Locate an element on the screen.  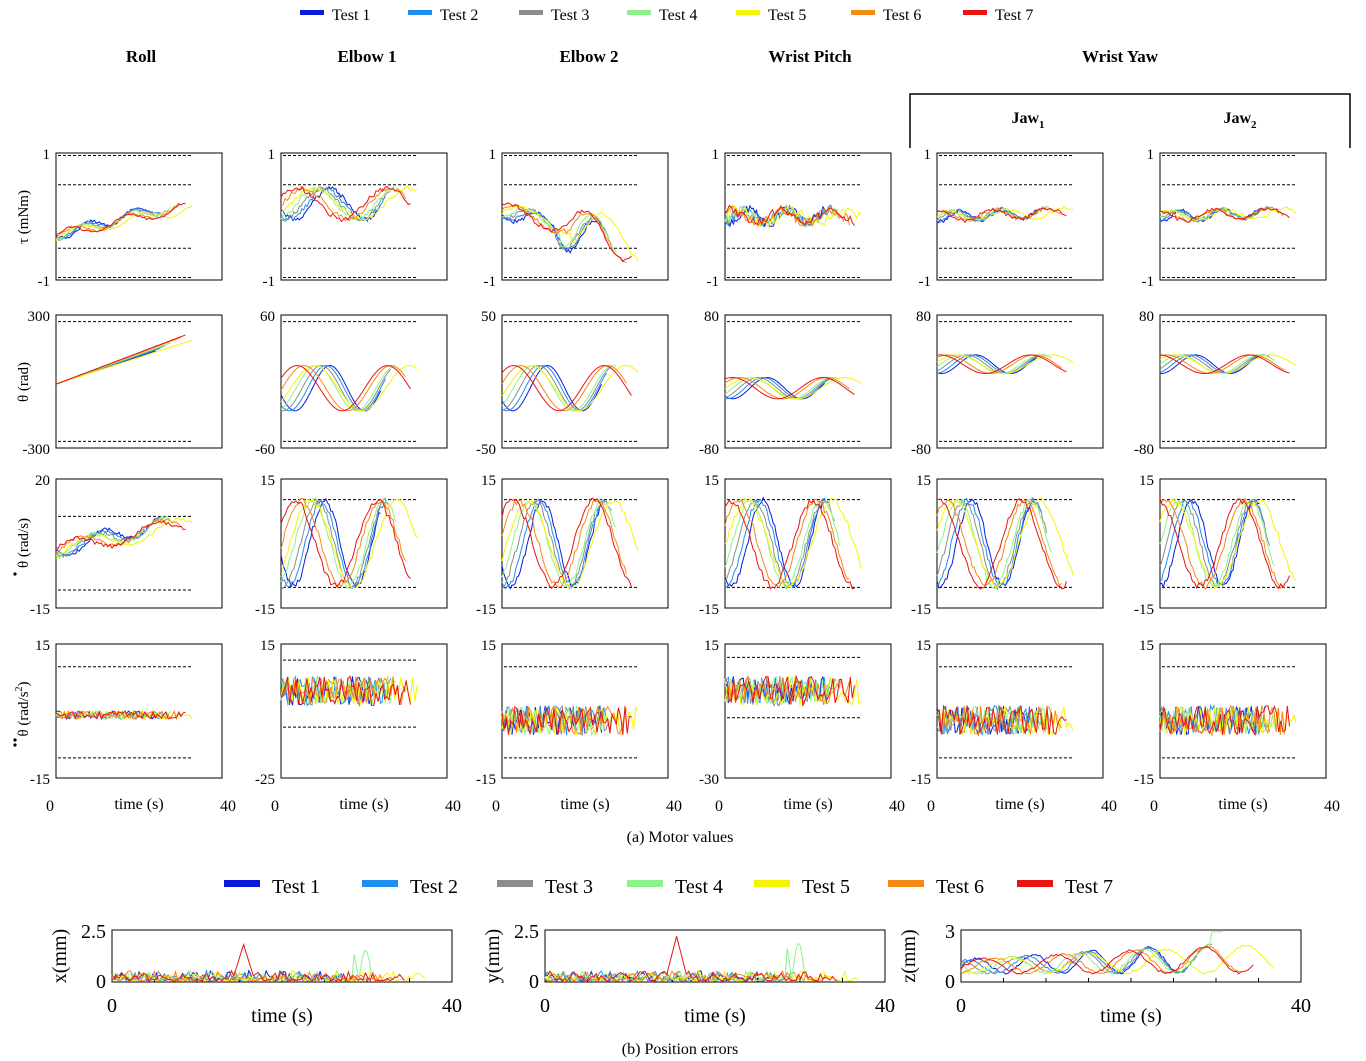
legend-label-6: Test 6 is located at coordinates (902, 15).